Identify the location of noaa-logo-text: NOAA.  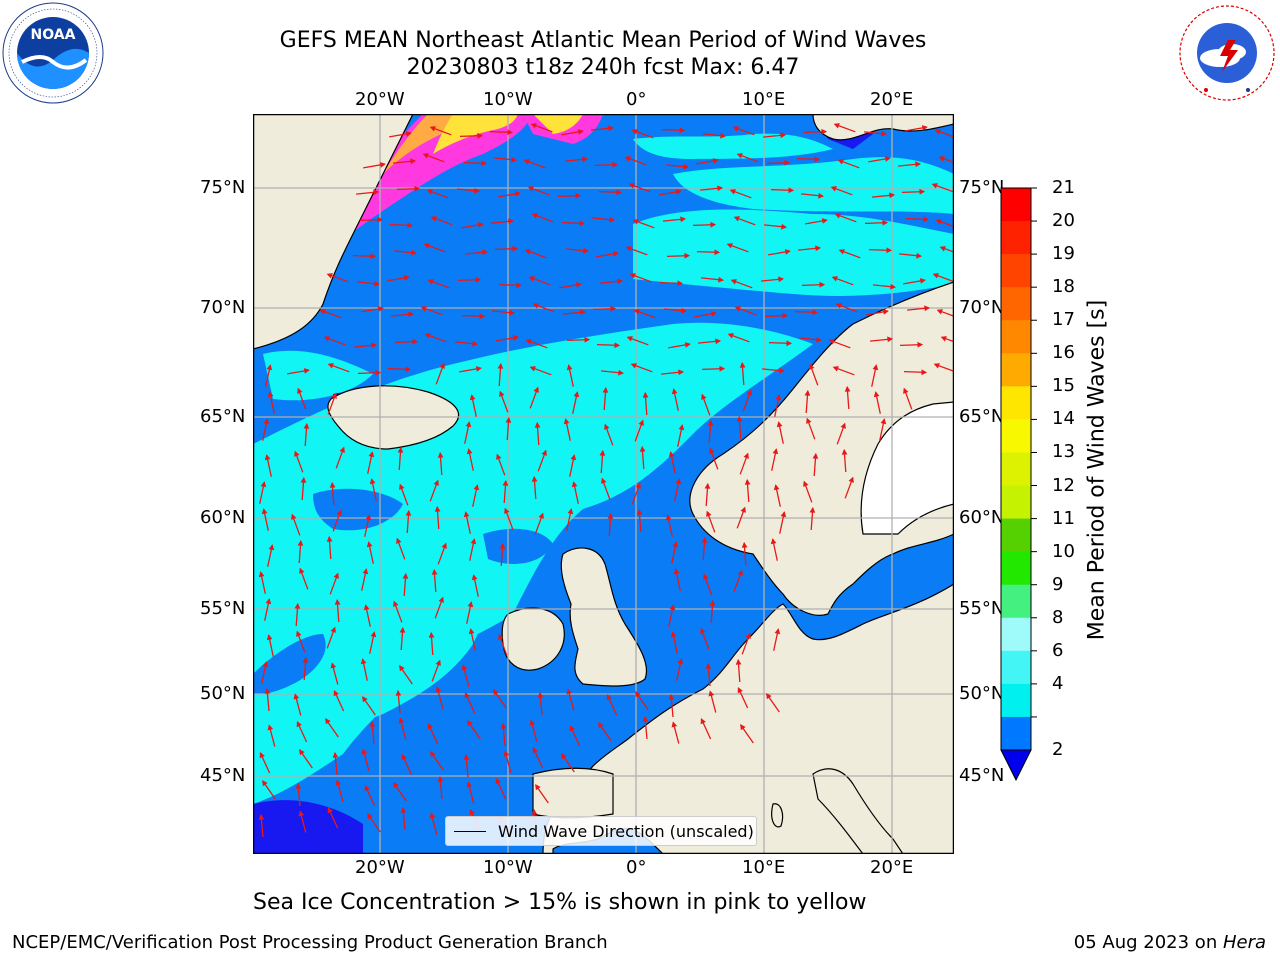
(53, 35).